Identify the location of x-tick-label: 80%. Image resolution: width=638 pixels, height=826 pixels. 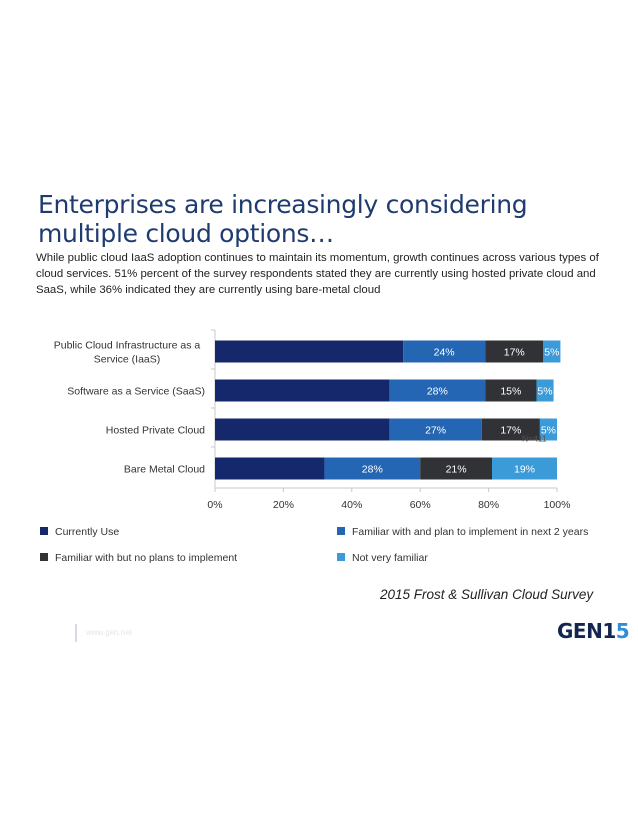
(488, 505).